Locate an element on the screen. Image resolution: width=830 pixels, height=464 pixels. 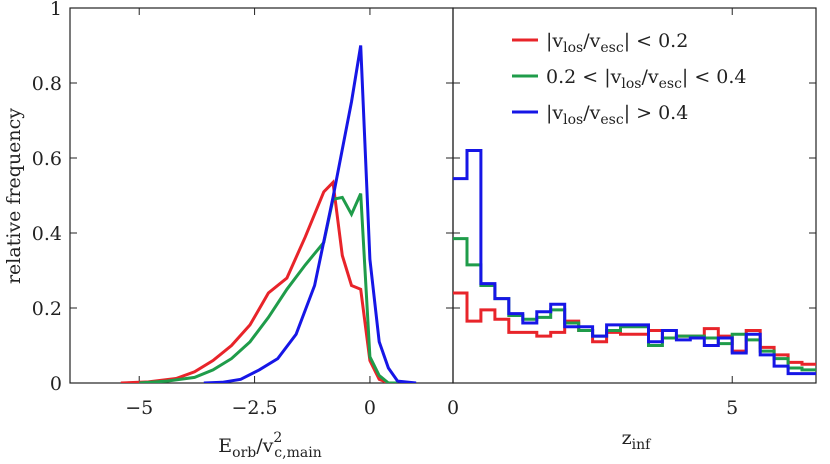
legend-label: |vlos/vesc| < 0.2 is located at coordinates (617, 43).